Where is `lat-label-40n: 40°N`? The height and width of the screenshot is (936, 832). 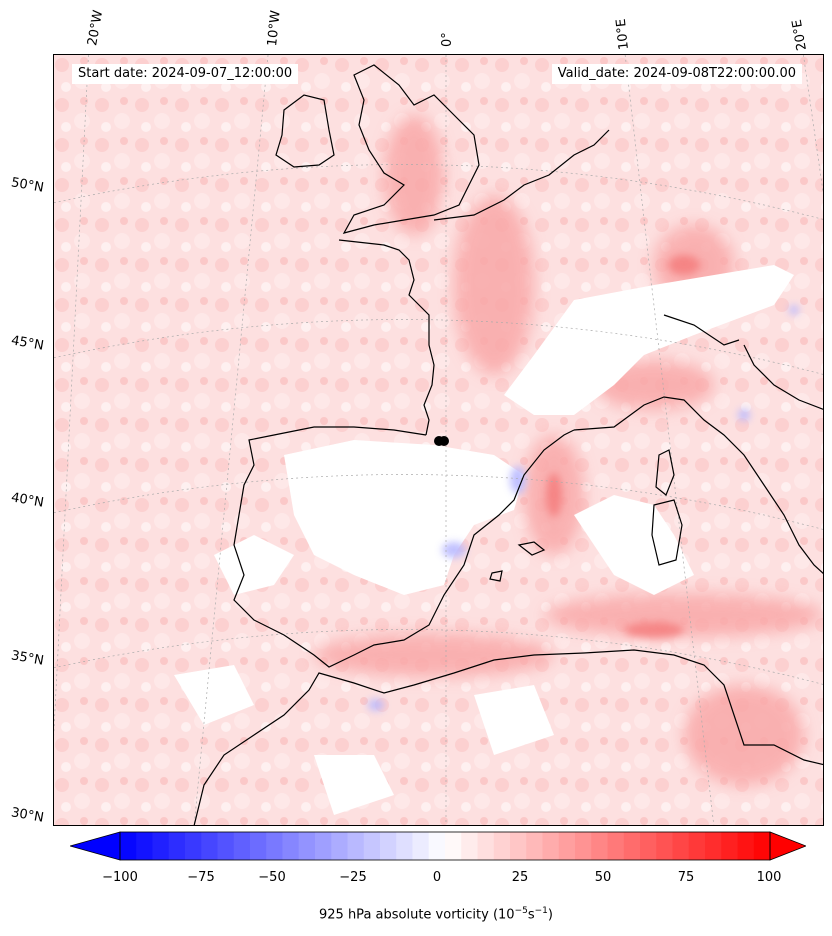
lat-label-40n: 40°N is located at coordinates (27, 500).